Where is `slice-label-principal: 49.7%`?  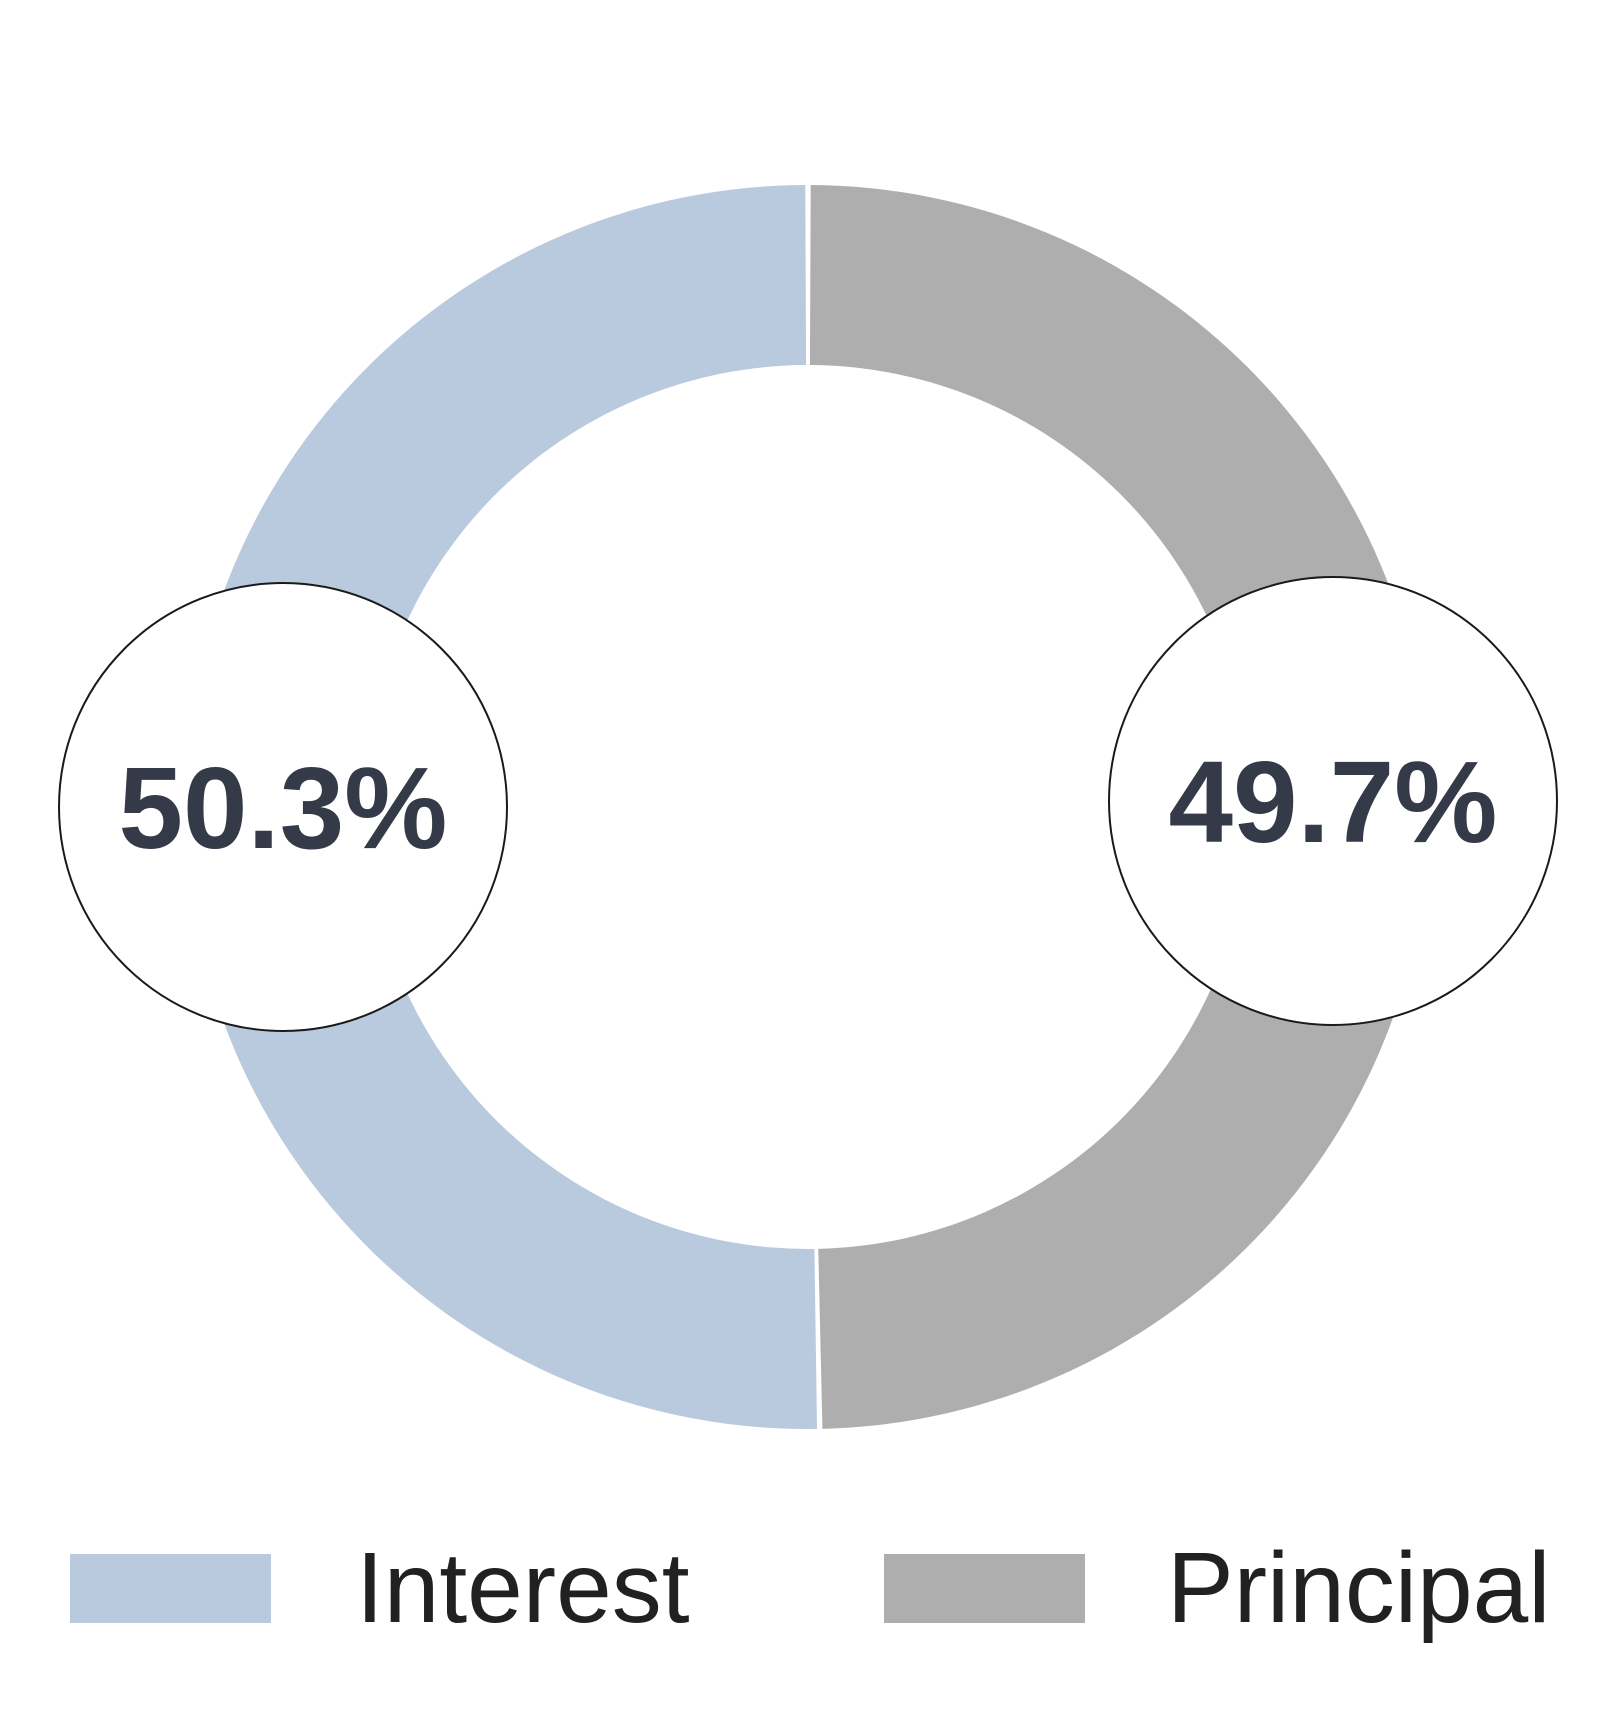 slice-label-principal: 49.7% is located at coordinates (1333, 802).